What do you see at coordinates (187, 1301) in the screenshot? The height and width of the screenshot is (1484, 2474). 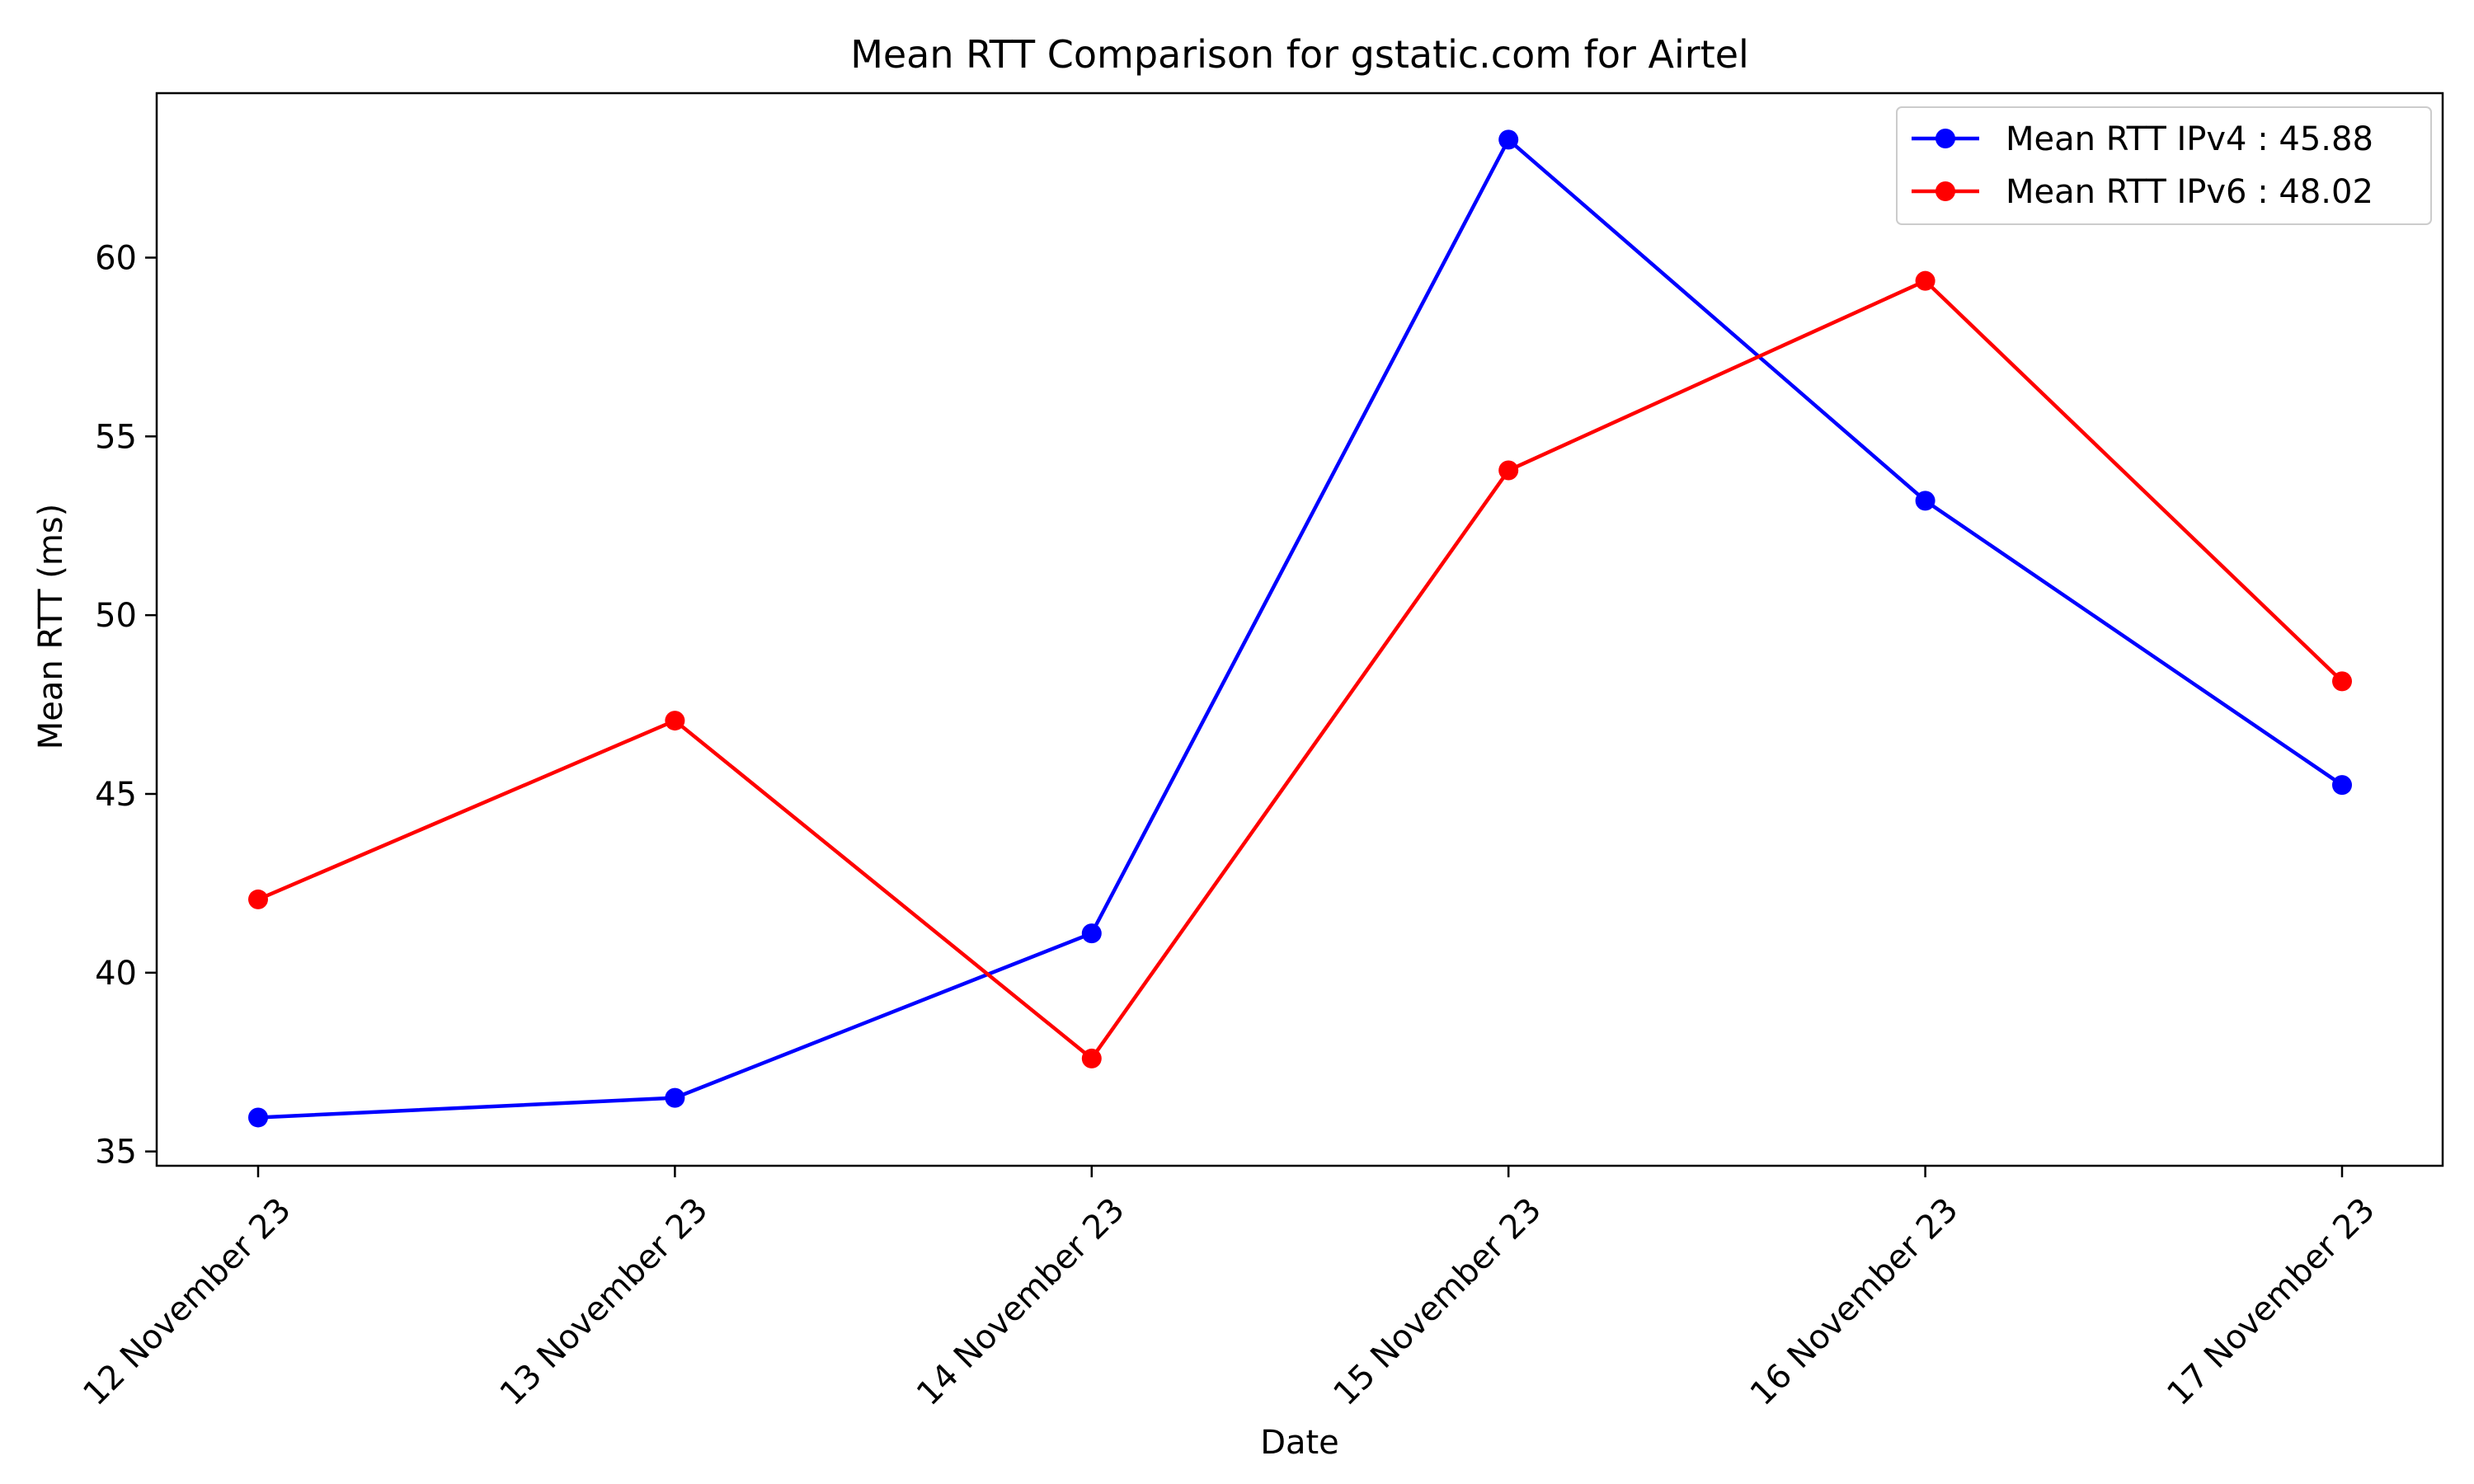 I see `x-tick-label: 12 November 23` at bounding box center [187, 1301].